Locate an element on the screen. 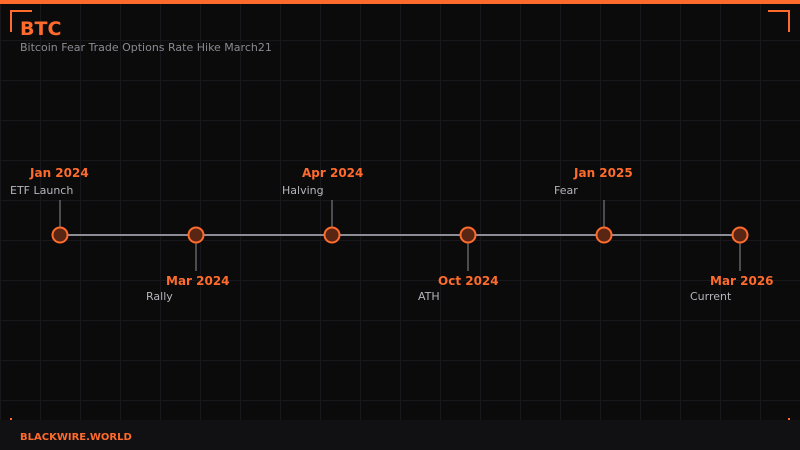  footer-brand: BLACKWIRE.WORLD is located at coordinates (76, 437).